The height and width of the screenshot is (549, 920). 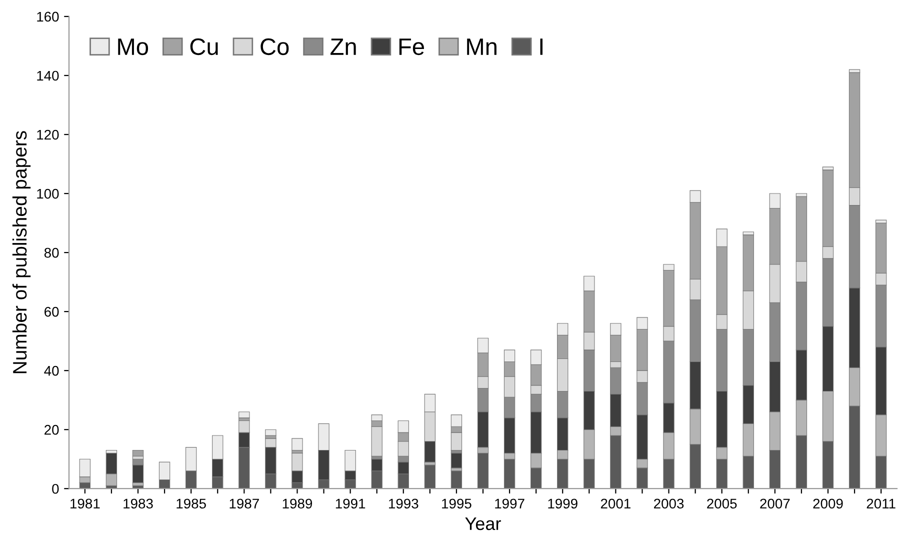 What do you see at coordinates (191, 503) in the screenshot?
I see `x-tick-label: 1985` at bounding box center [191, 503].